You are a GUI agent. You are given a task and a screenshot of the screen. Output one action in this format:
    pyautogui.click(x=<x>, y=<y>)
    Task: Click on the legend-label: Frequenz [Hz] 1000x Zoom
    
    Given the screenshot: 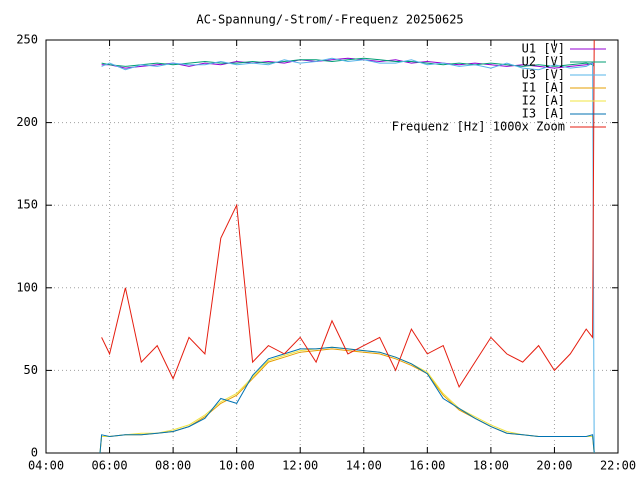 What is the action you would take?
    pyautogui.click(x=478, y=127)
    